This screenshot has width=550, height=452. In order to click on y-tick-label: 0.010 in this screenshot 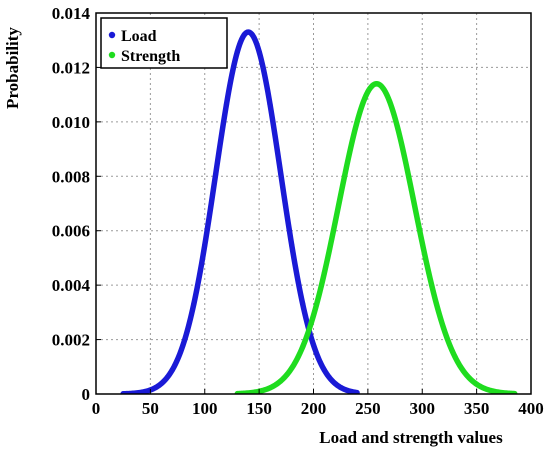, I will do `click(71, 122)`.